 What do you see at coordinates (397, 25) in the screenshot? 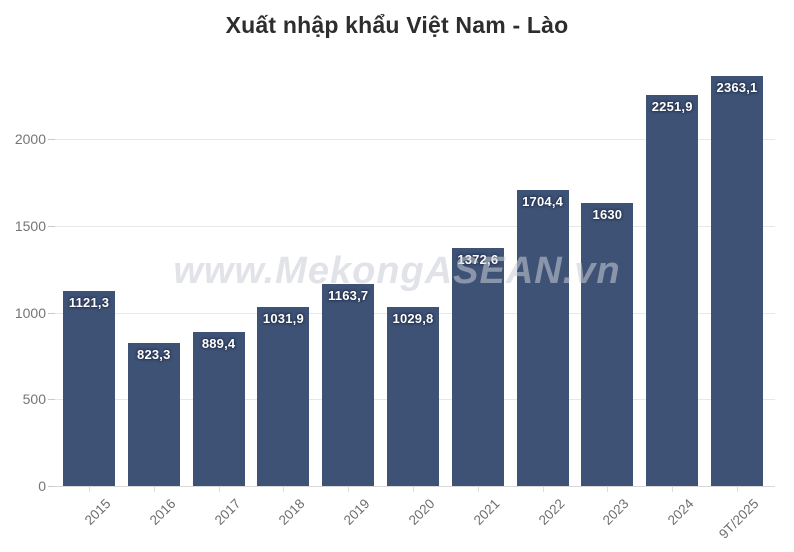
I see `chart-title: Xuất nhập khẩu Việt Nam - Lào` at bounding box center [397, 25].